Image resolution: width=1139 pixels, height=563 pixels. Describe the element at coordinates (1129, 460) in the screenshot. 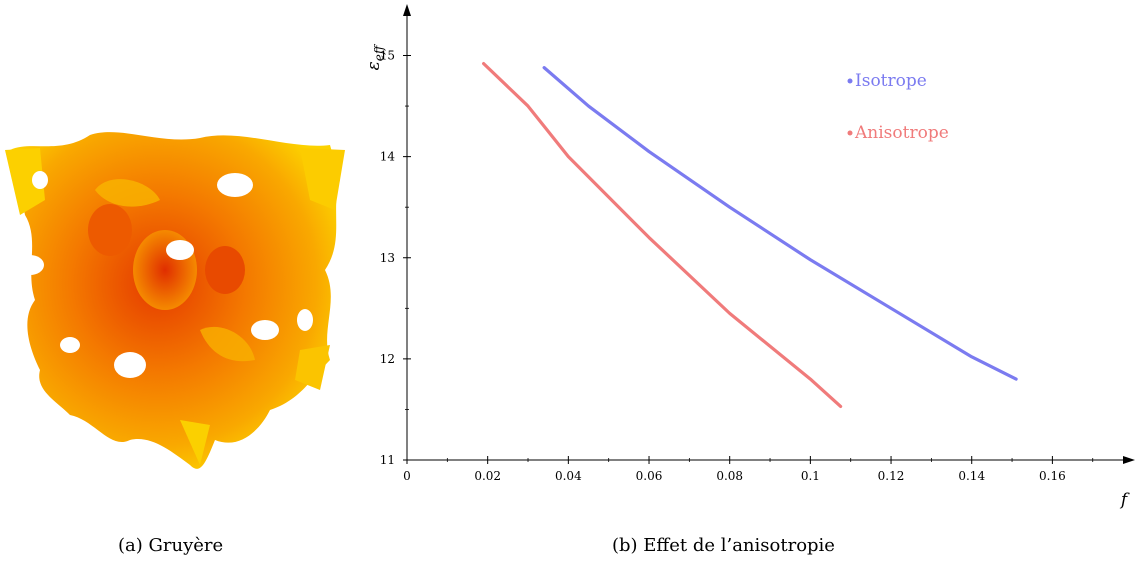

I see `x-axis-arrow` at that location.